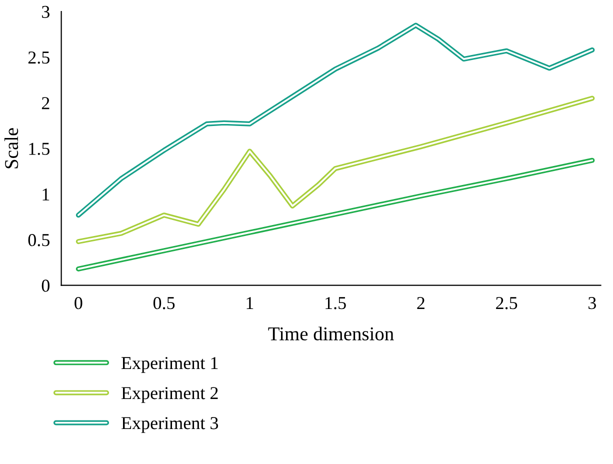 The width and height of the screenshot is (613, 464). I want to click on x-tick-label: 0.5, so click(164, 303).